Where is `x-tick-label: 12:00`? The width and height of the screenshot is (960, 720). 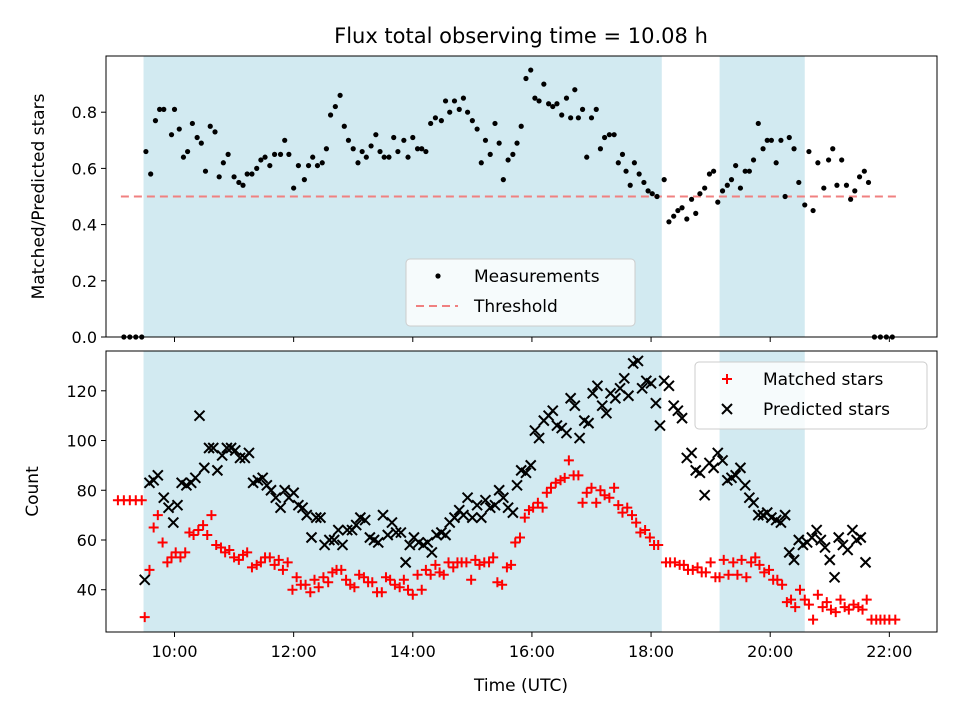
x-tick-label: 12:00 is located at coordinates (294, 651).